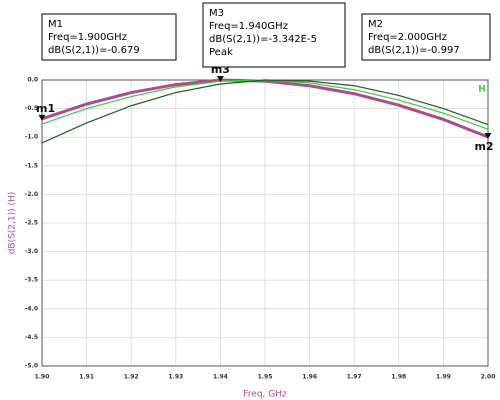 This screenshot has width=500, height=400. What do you see at coordinates (221, 52) in the screenshot?
I see `marker-text: Peak` at bounding box center [221, 52].